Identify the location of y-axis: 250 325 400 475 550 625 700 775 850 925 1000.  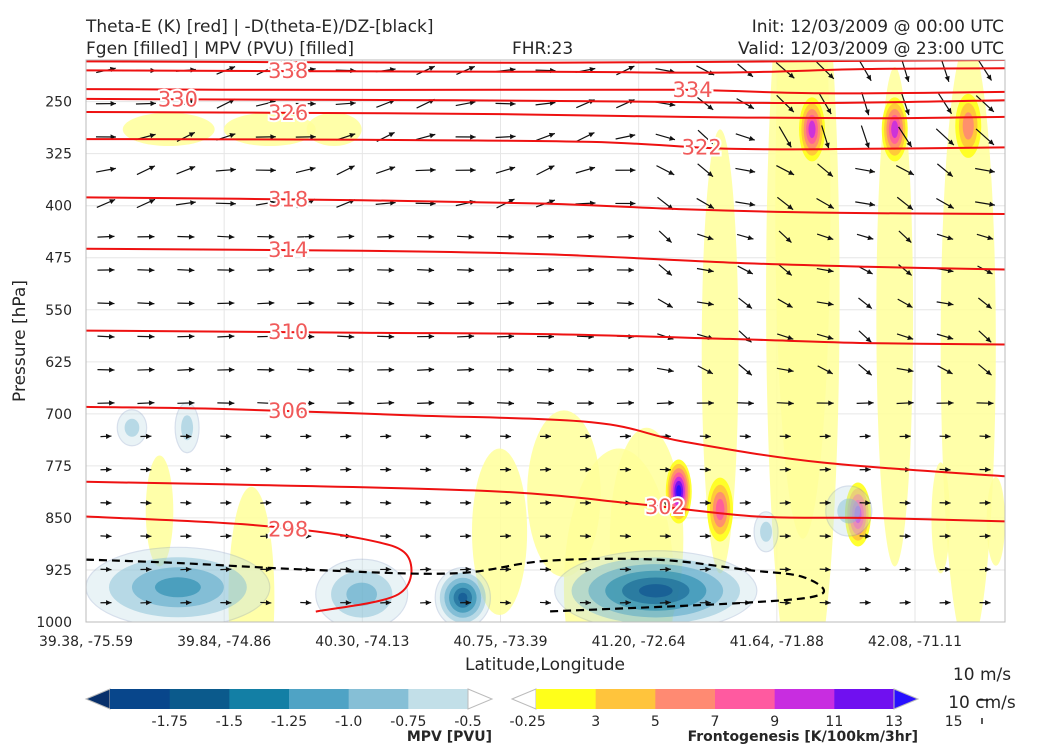
(54, 363).